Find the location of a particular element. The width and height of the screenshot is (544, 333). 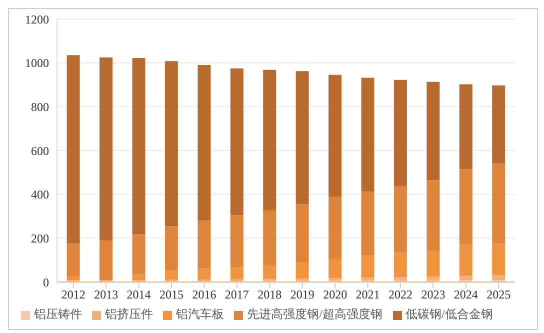

x-tick-label: 2013 is located at coordinates (106, 295).